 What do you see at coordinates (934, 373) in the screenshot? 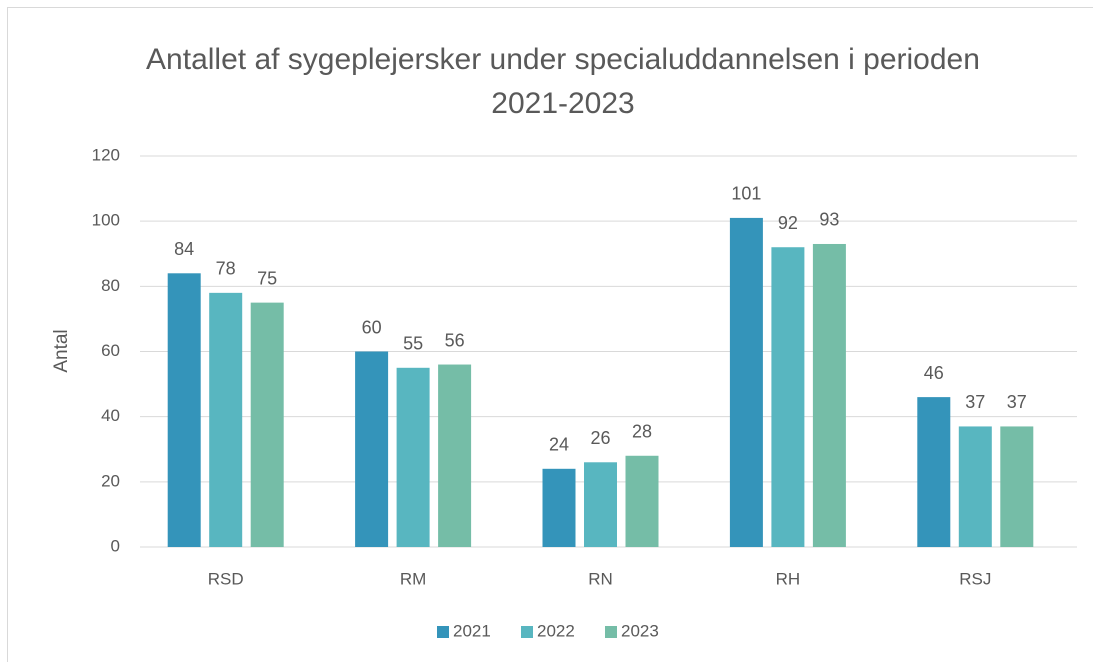
I see `data-label: 46` at bounding box center [934, 373].